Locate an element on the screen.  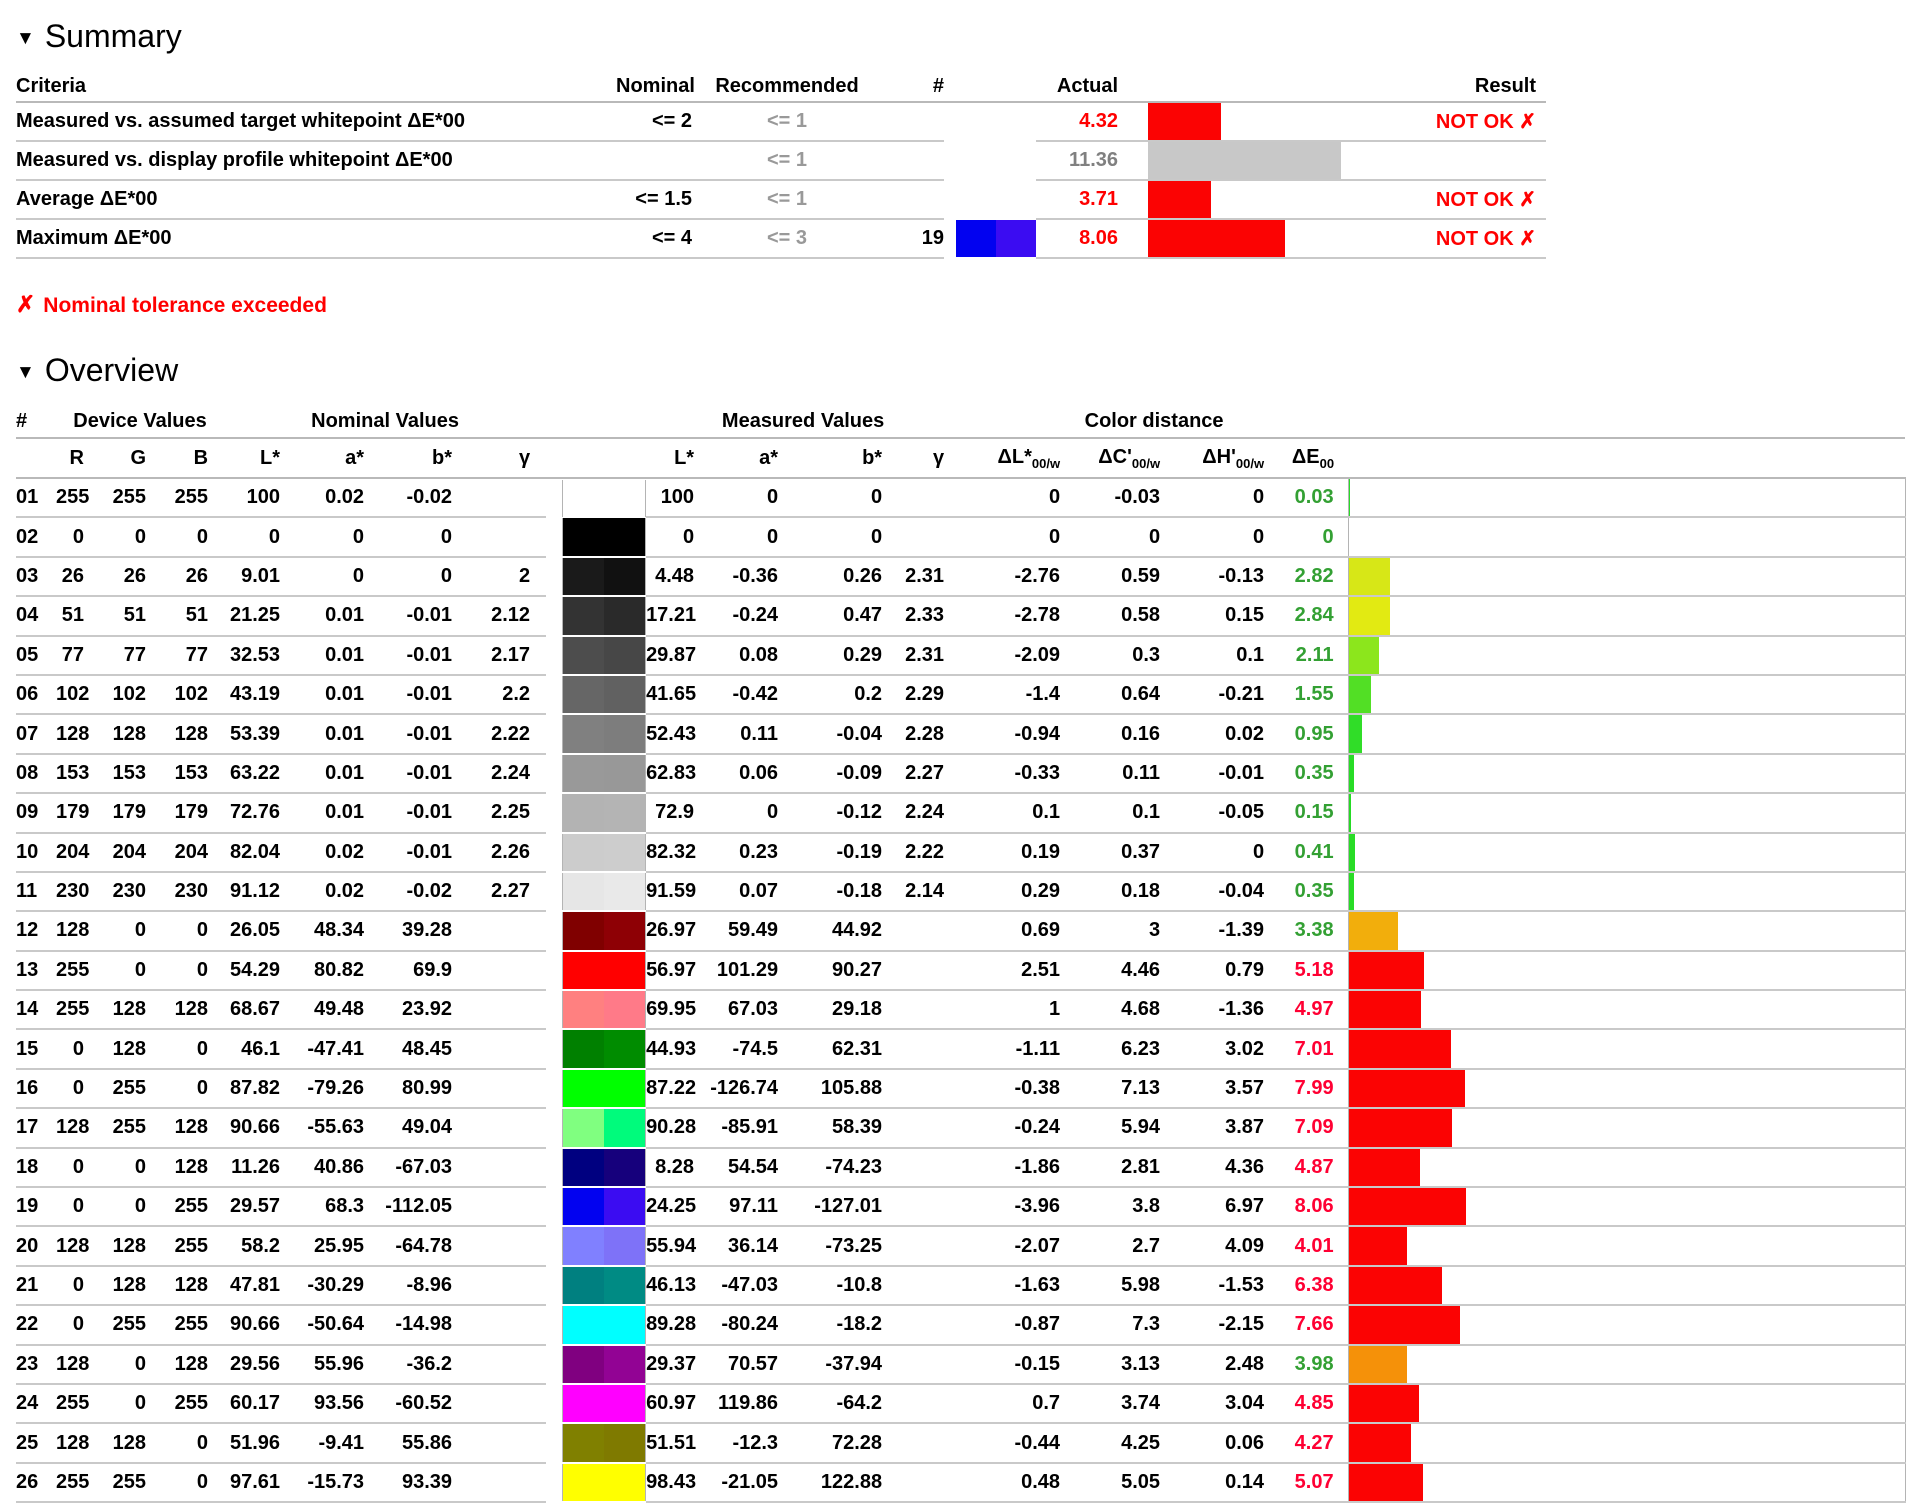
criteria-label: Average ΔE*00 is located at coordinates (316, 199).